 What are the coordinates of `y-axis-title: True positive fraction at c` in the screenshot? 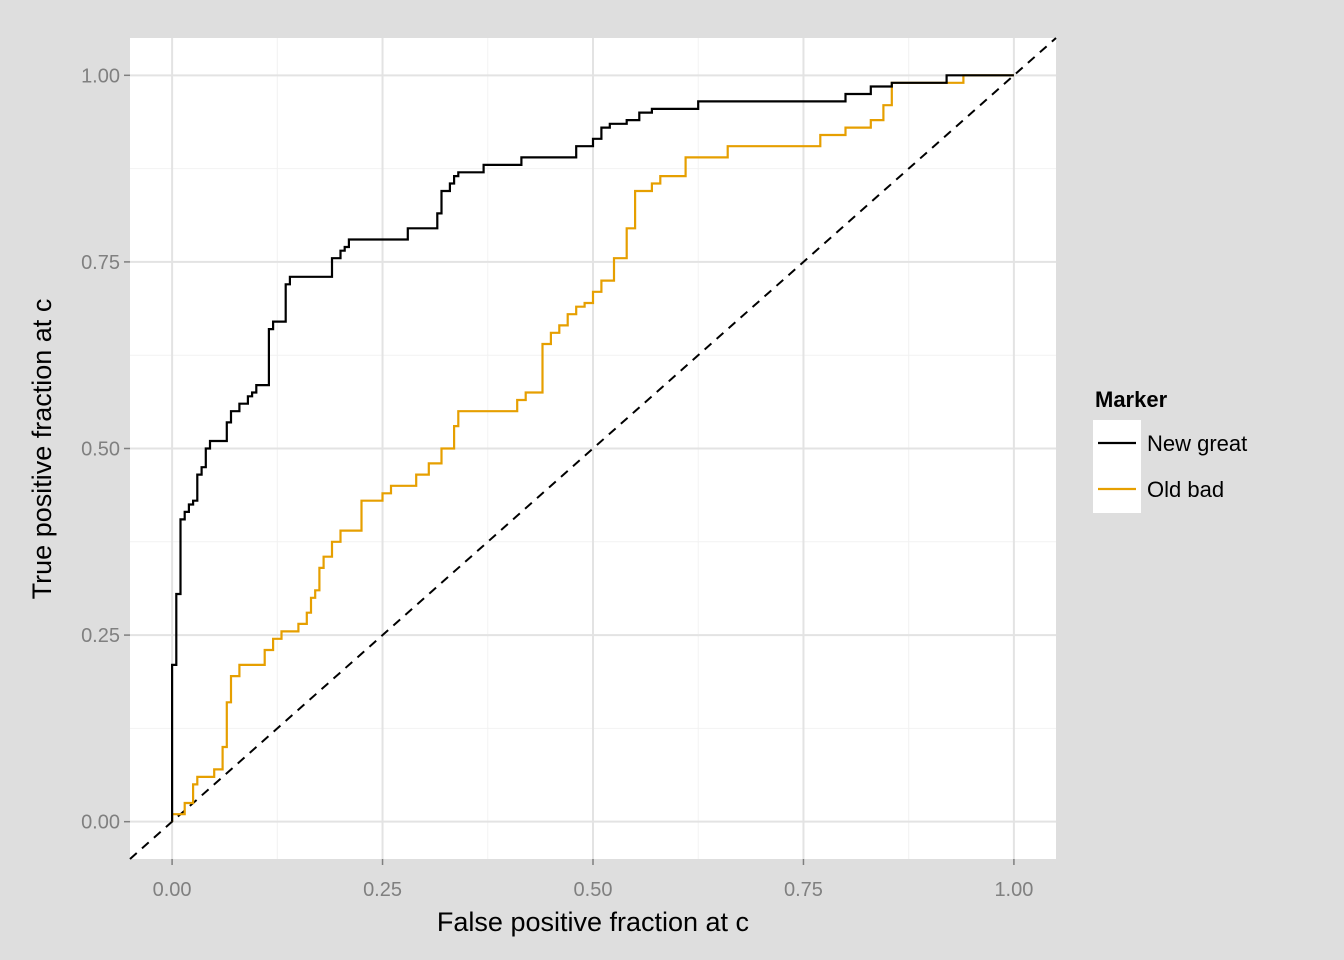 It's located at (42, 449).